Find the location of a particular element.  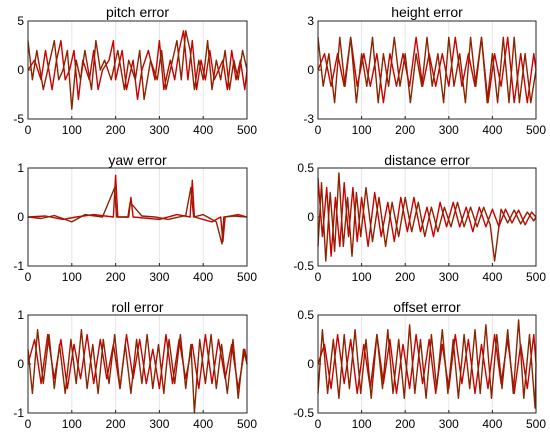

subplot-height-error: height error 0 100 200 300 400 500-303 is located at coordinates (424, 70).